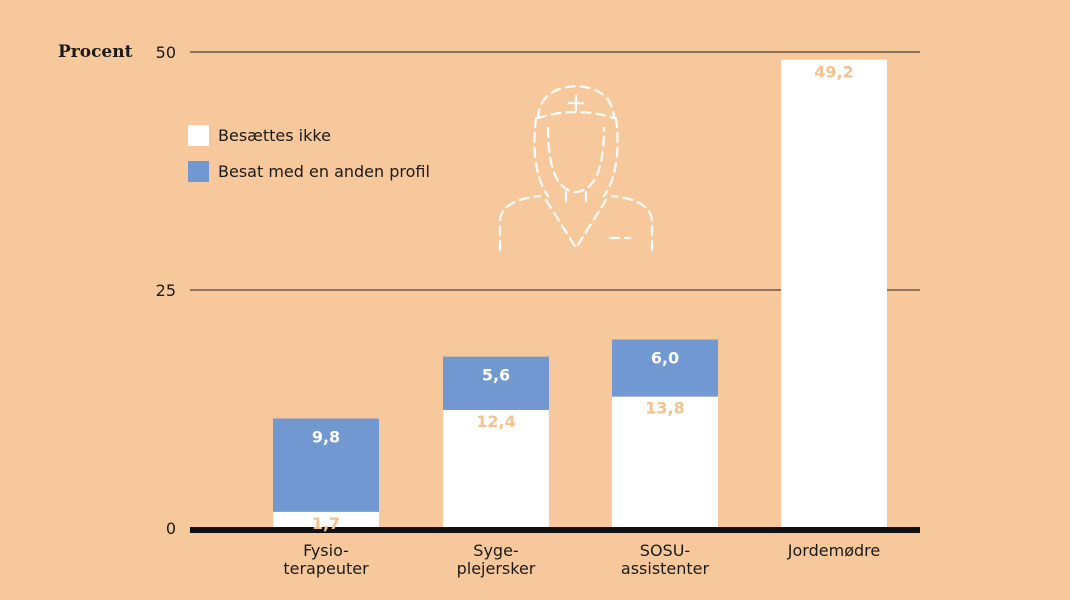 This screenshot has width=1070, height=600. Describe the element at coordinates (171, 528) in the screenshot. I see `y-tick-label: 0` at that location.